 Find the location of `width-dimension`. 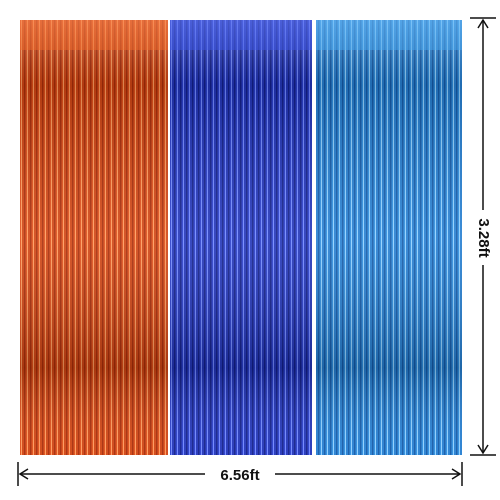

width-dimension is located at coordinates (240, 474).